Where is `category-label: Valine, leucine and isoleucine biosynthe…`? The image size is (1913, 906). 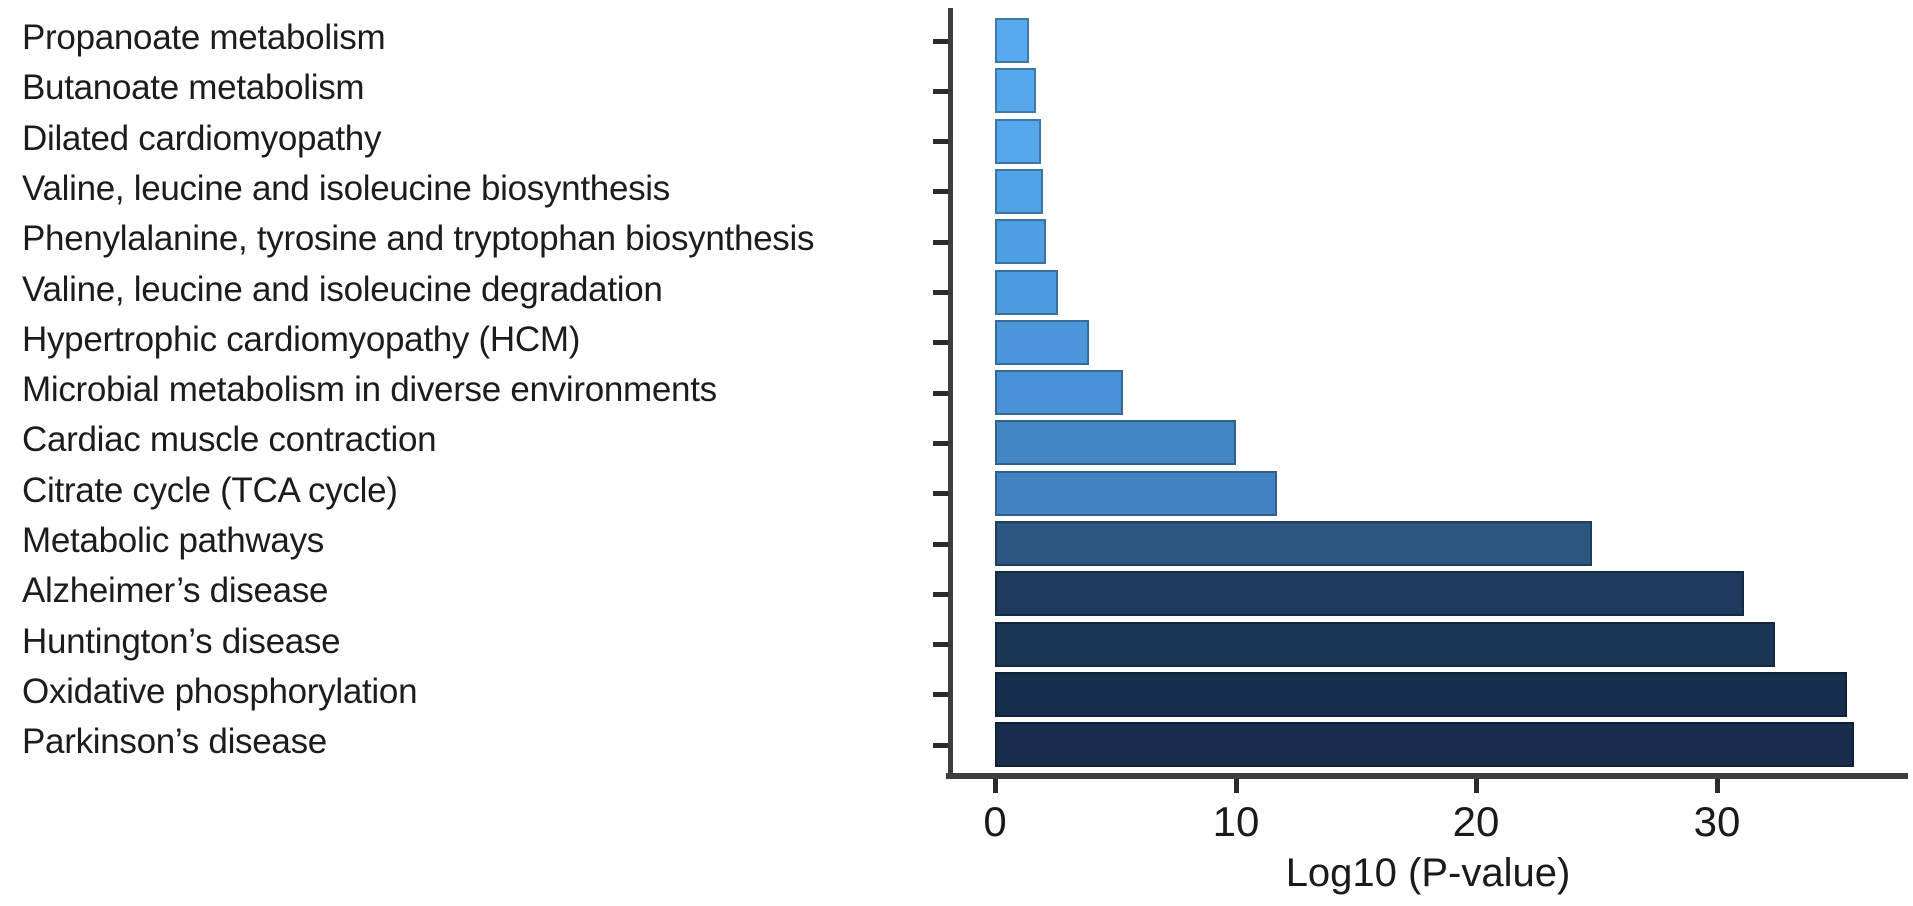 category-label: Valine, leucine and isoleucine biosynthe… is located at coordinates (346, 188).